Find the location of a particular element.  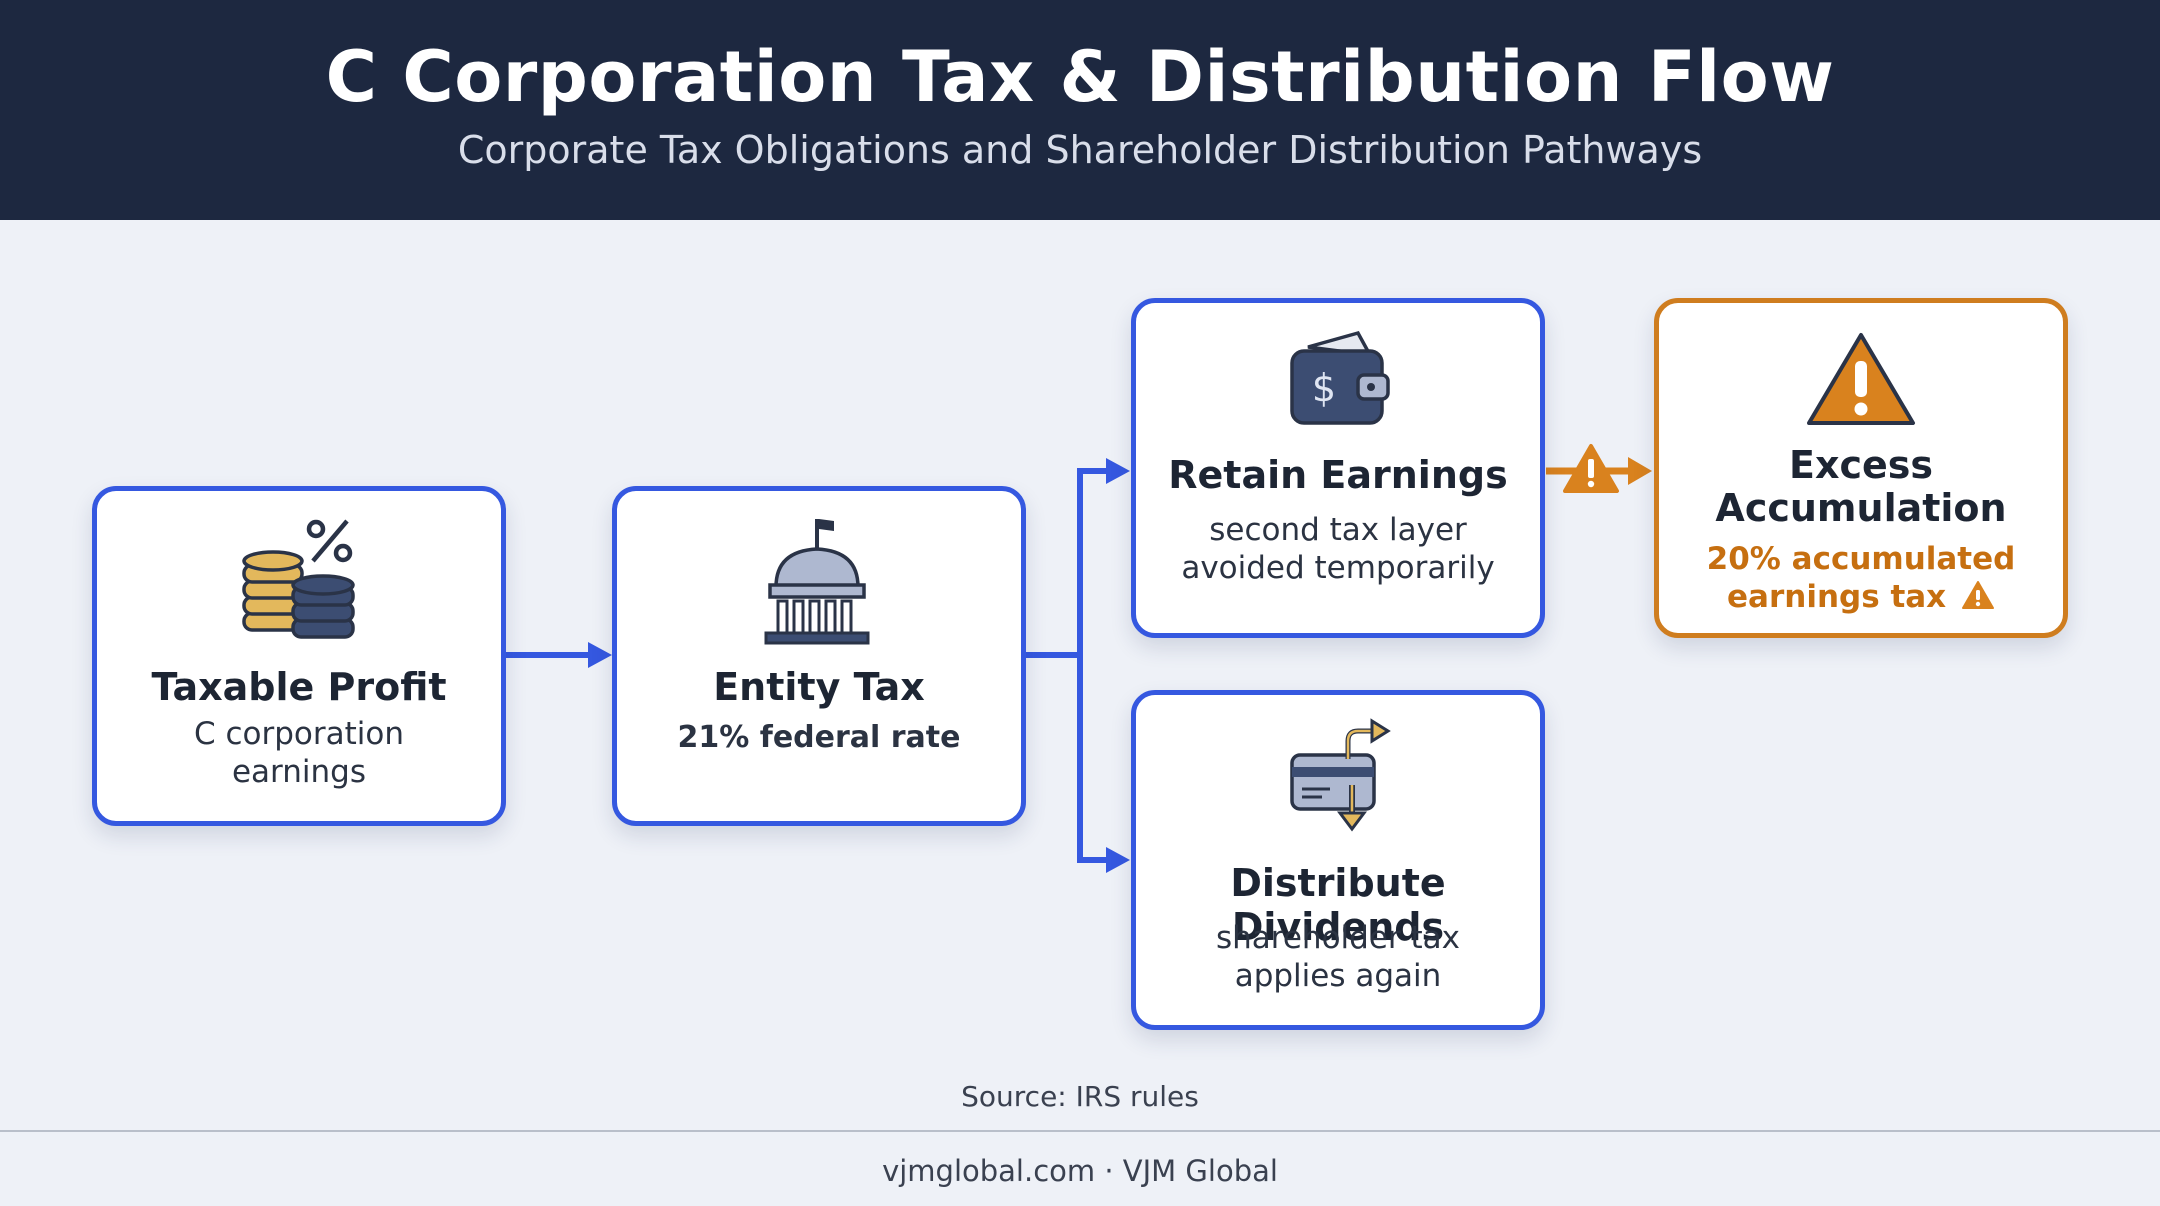

small-warning-icon is located at coordinates (1977, 595).